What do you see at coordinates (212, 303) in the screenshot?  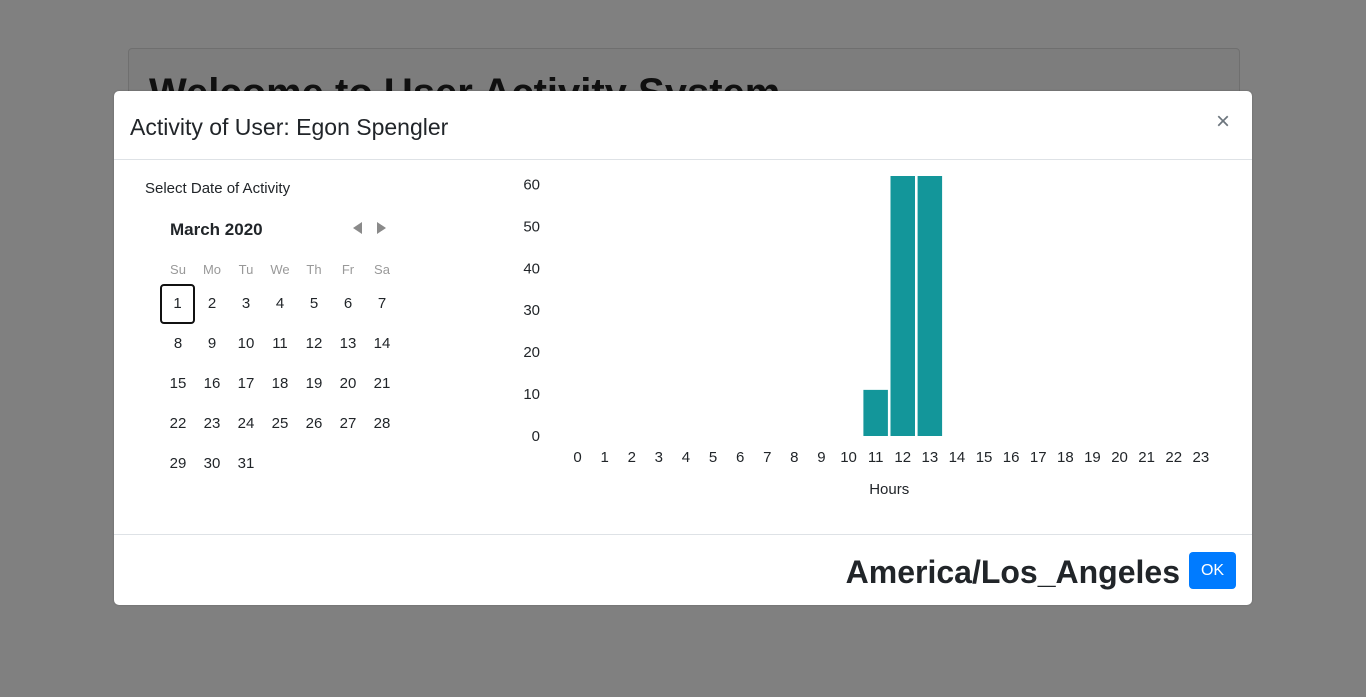 I see `calendar-day: 2` at bounding box center [212, 303].